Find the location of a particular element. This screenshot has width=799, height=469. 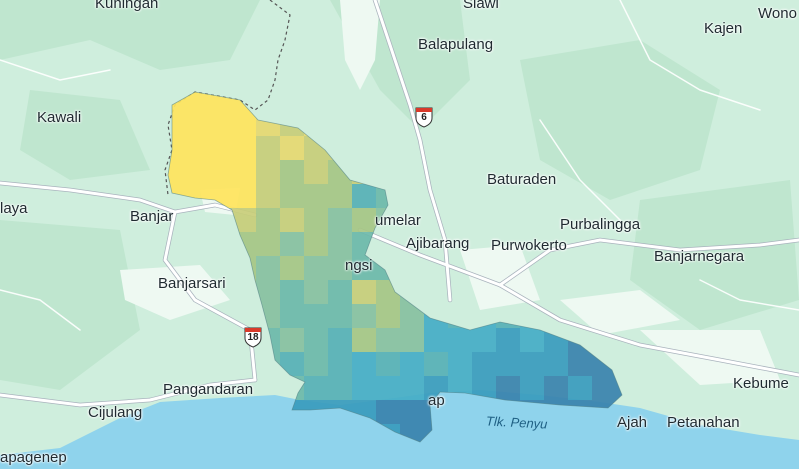

route-number: 18 is located at coordinates (253, 337).